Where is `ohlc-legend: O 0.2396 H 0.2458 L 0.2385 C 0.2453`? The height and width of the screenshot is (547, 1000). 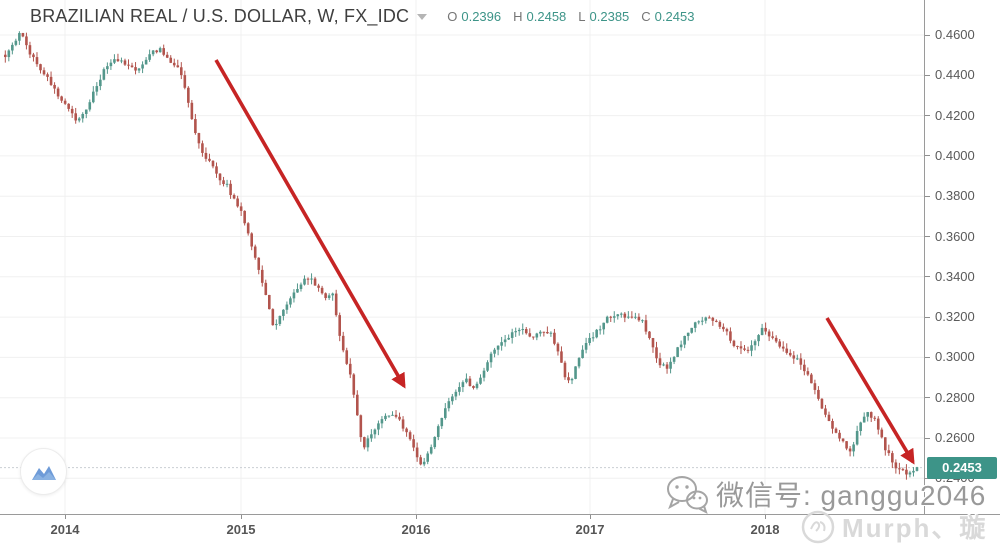 ohlc-legend: O 0.2396 H 0.2458 L 0.2385 C 0.2453 is located at coordinates (576, 16).